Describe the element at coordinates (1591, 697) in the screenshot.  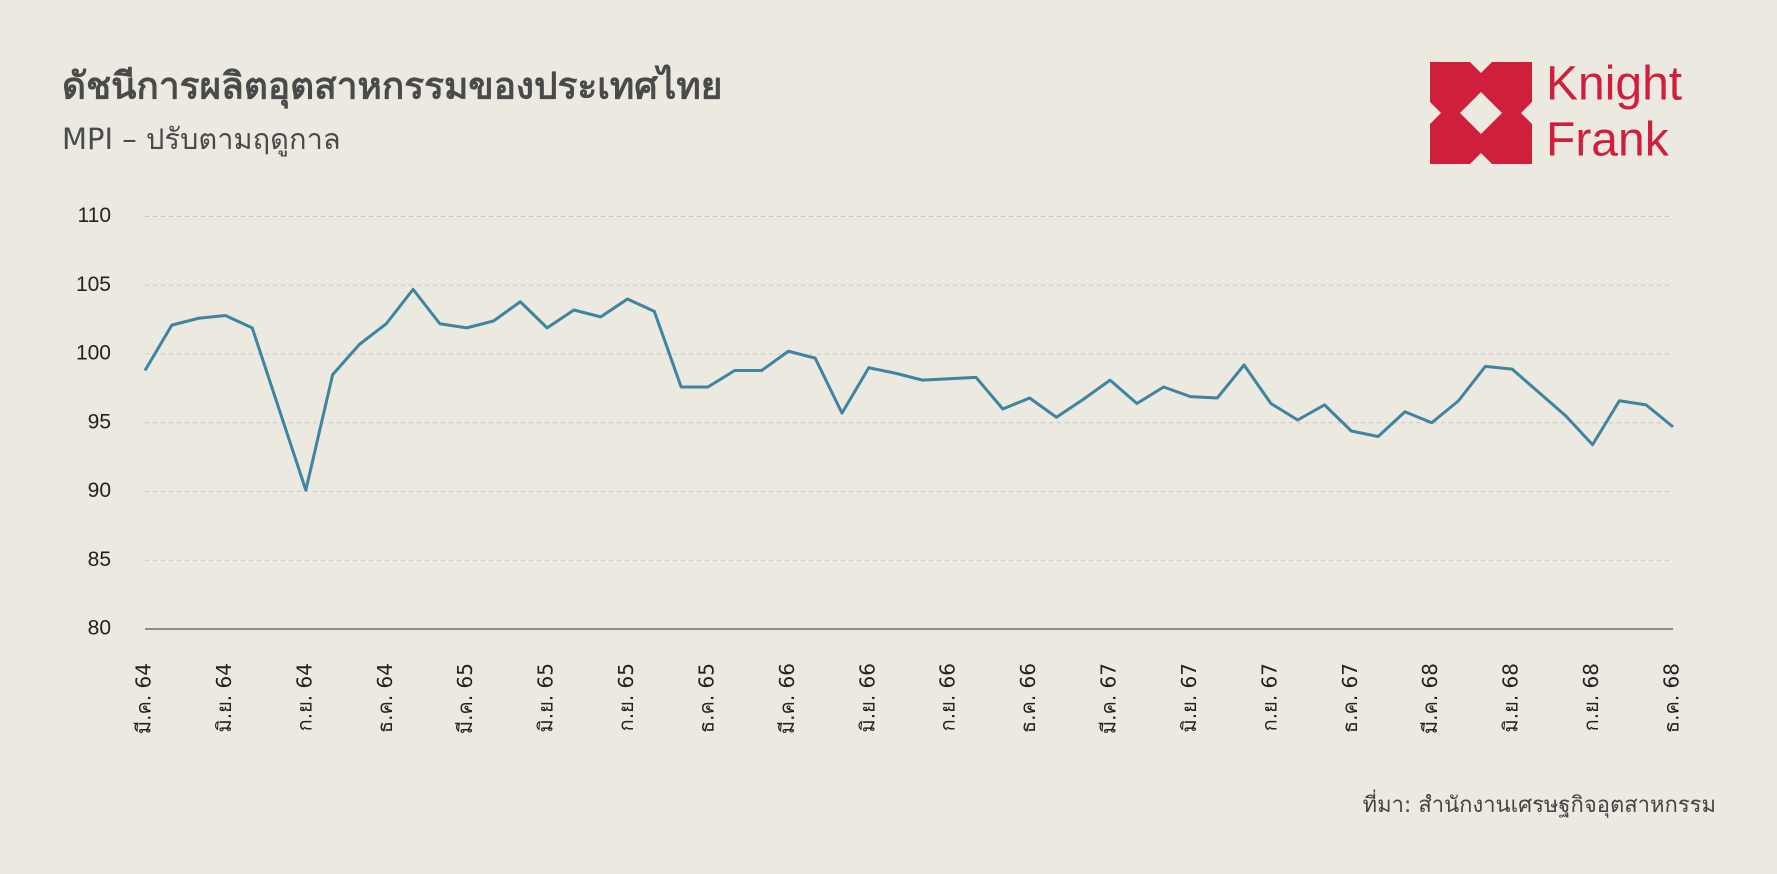
I see `x-tick-label: ก.ย. 68` at that location.